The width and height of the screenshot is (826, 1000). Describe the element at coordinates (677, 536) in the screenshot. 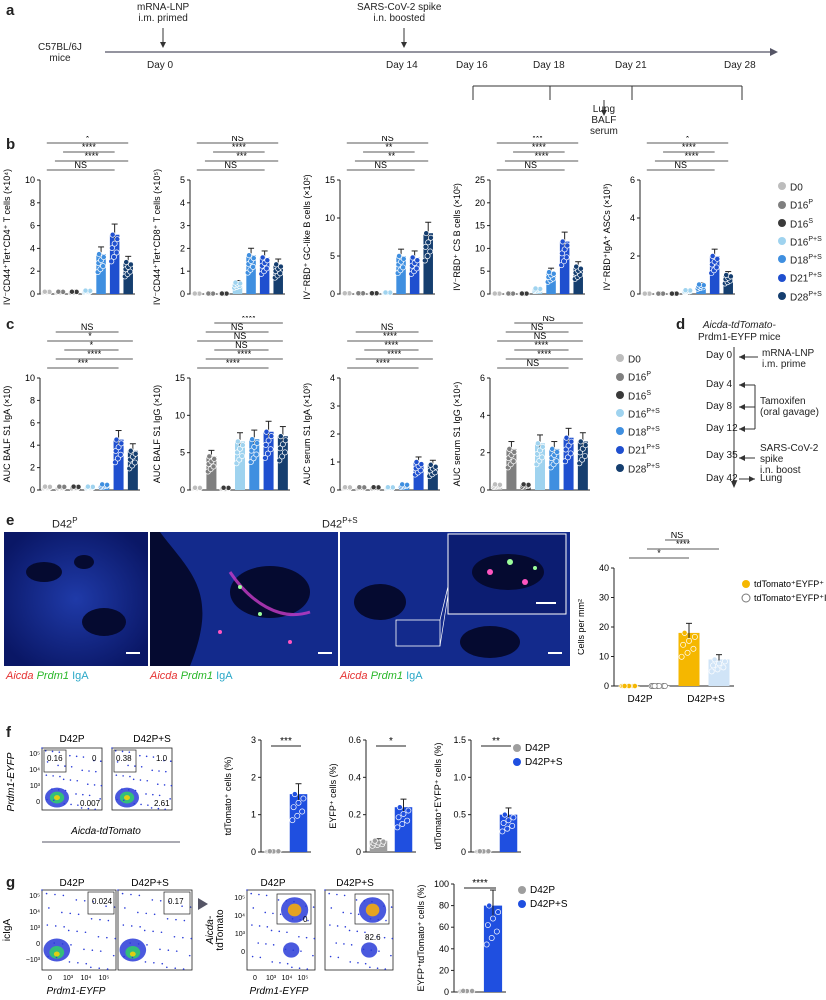

I see `sig-label: NS` at that location.